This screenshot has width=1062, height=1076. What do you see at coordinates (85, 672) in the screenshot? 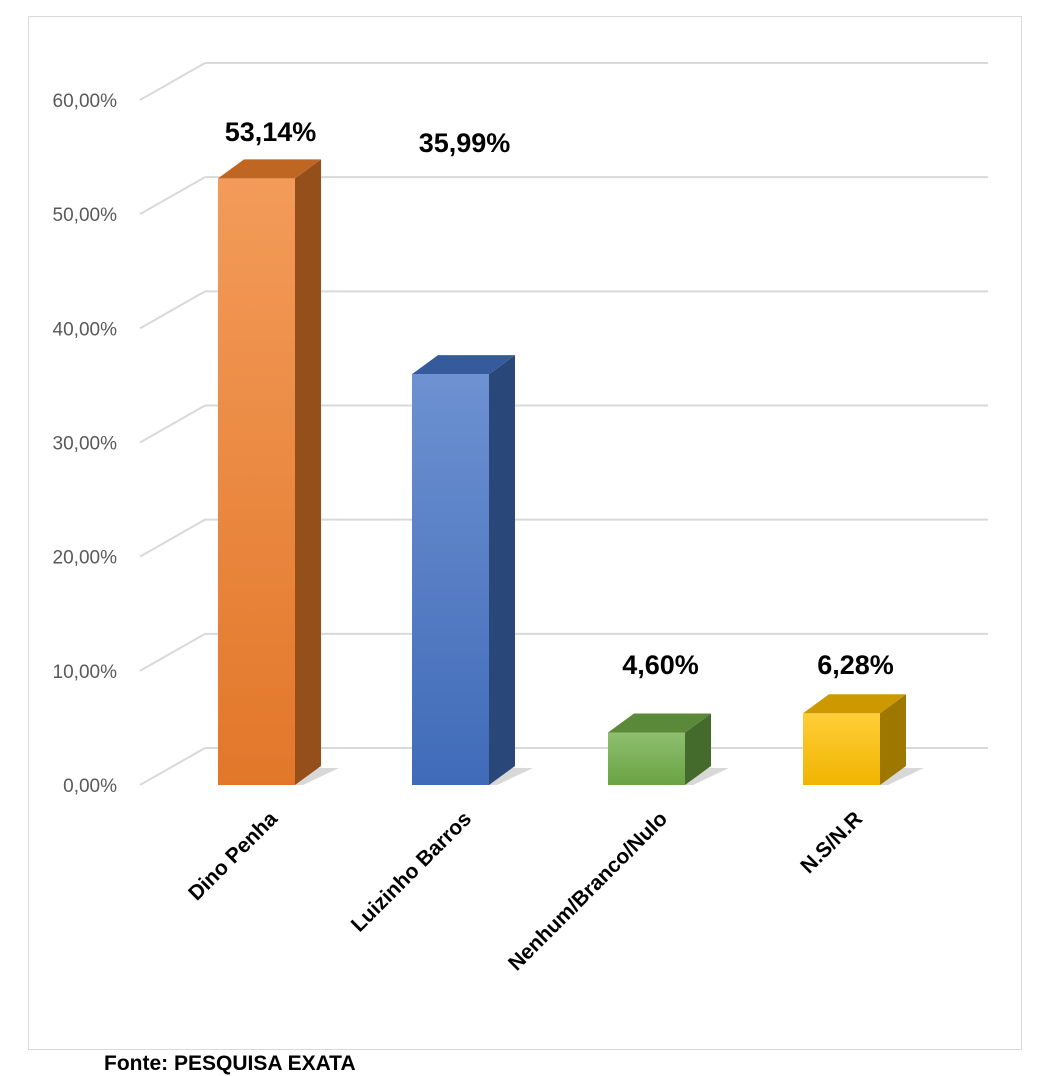
I see `y-tick-label: 10,00%` at bounding box center [85, 672].